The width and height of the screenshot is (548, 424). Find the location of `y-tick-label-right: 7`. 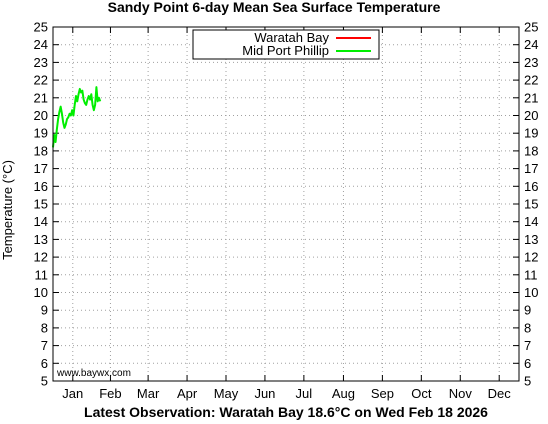

y-tick-label-right: 7 is located at coordinates (527, 345).